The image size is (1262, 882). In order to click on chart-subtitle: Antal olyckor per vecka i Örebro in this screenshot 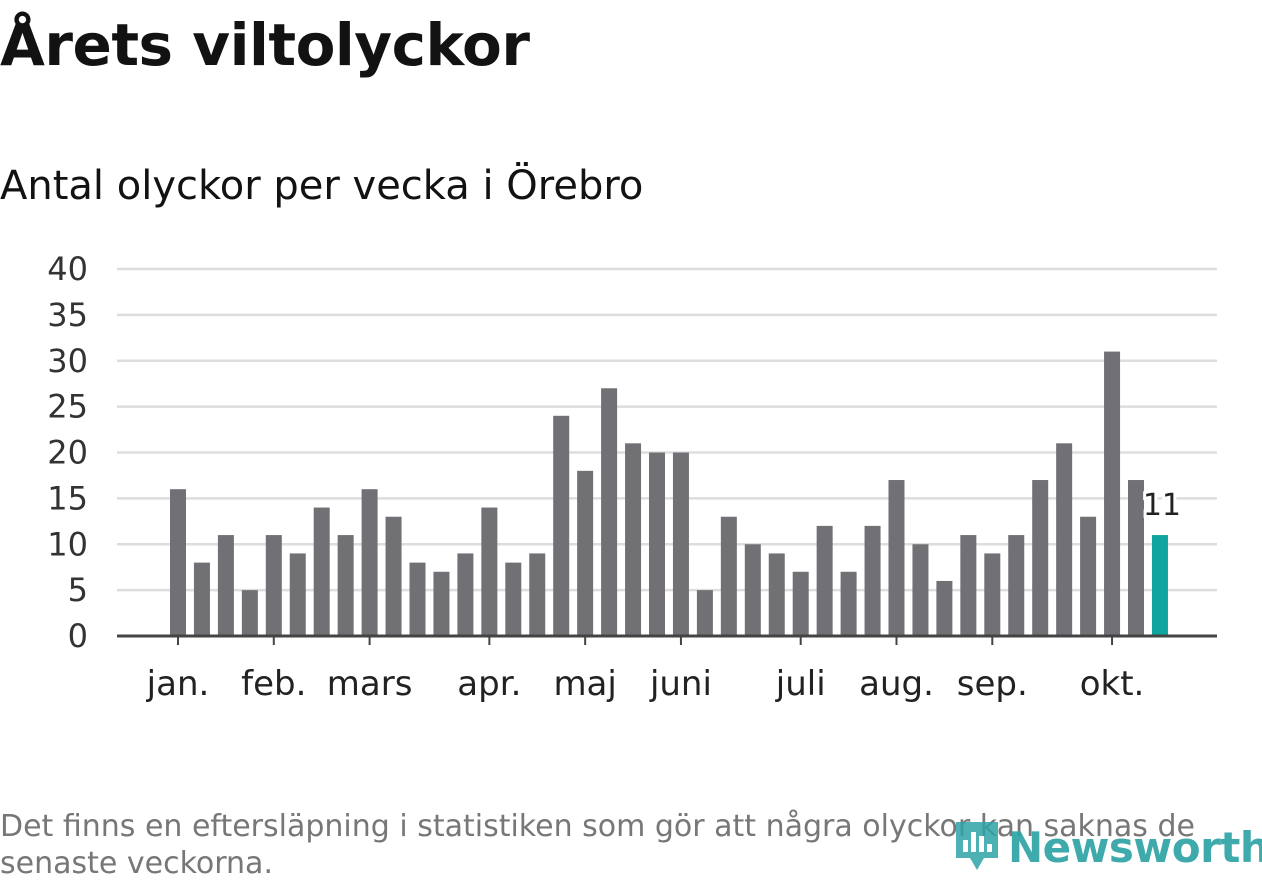, I will do `click(322, 186)`.